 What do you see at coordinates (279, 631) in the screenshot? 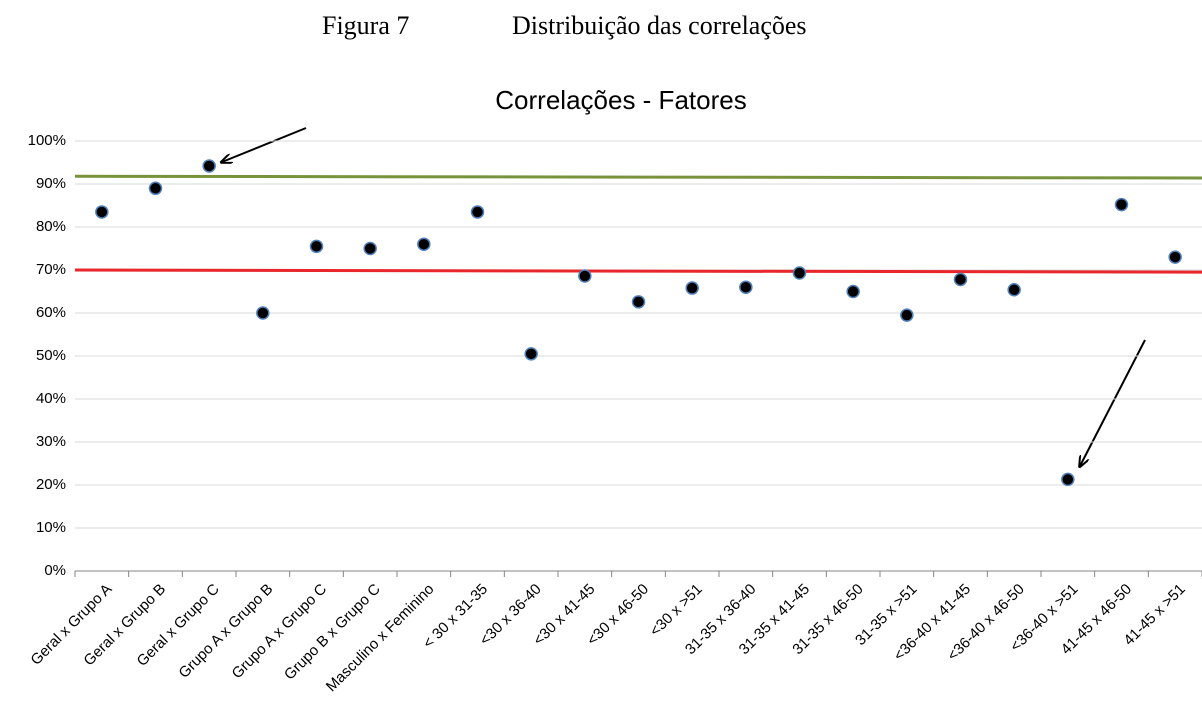
I see `x-tick-label: Grupo A x Grupo C` at bounding box center [279, 631].